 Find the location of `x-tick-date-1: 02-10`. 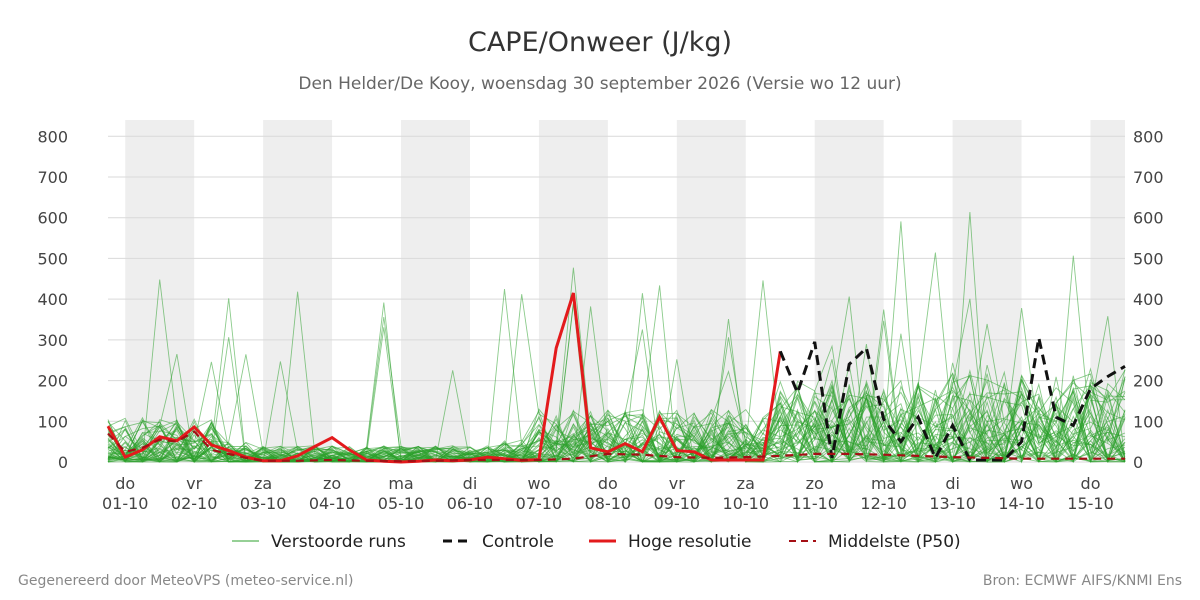

x-tick-date-1: 02-10 is located at coordinates (194, 503).